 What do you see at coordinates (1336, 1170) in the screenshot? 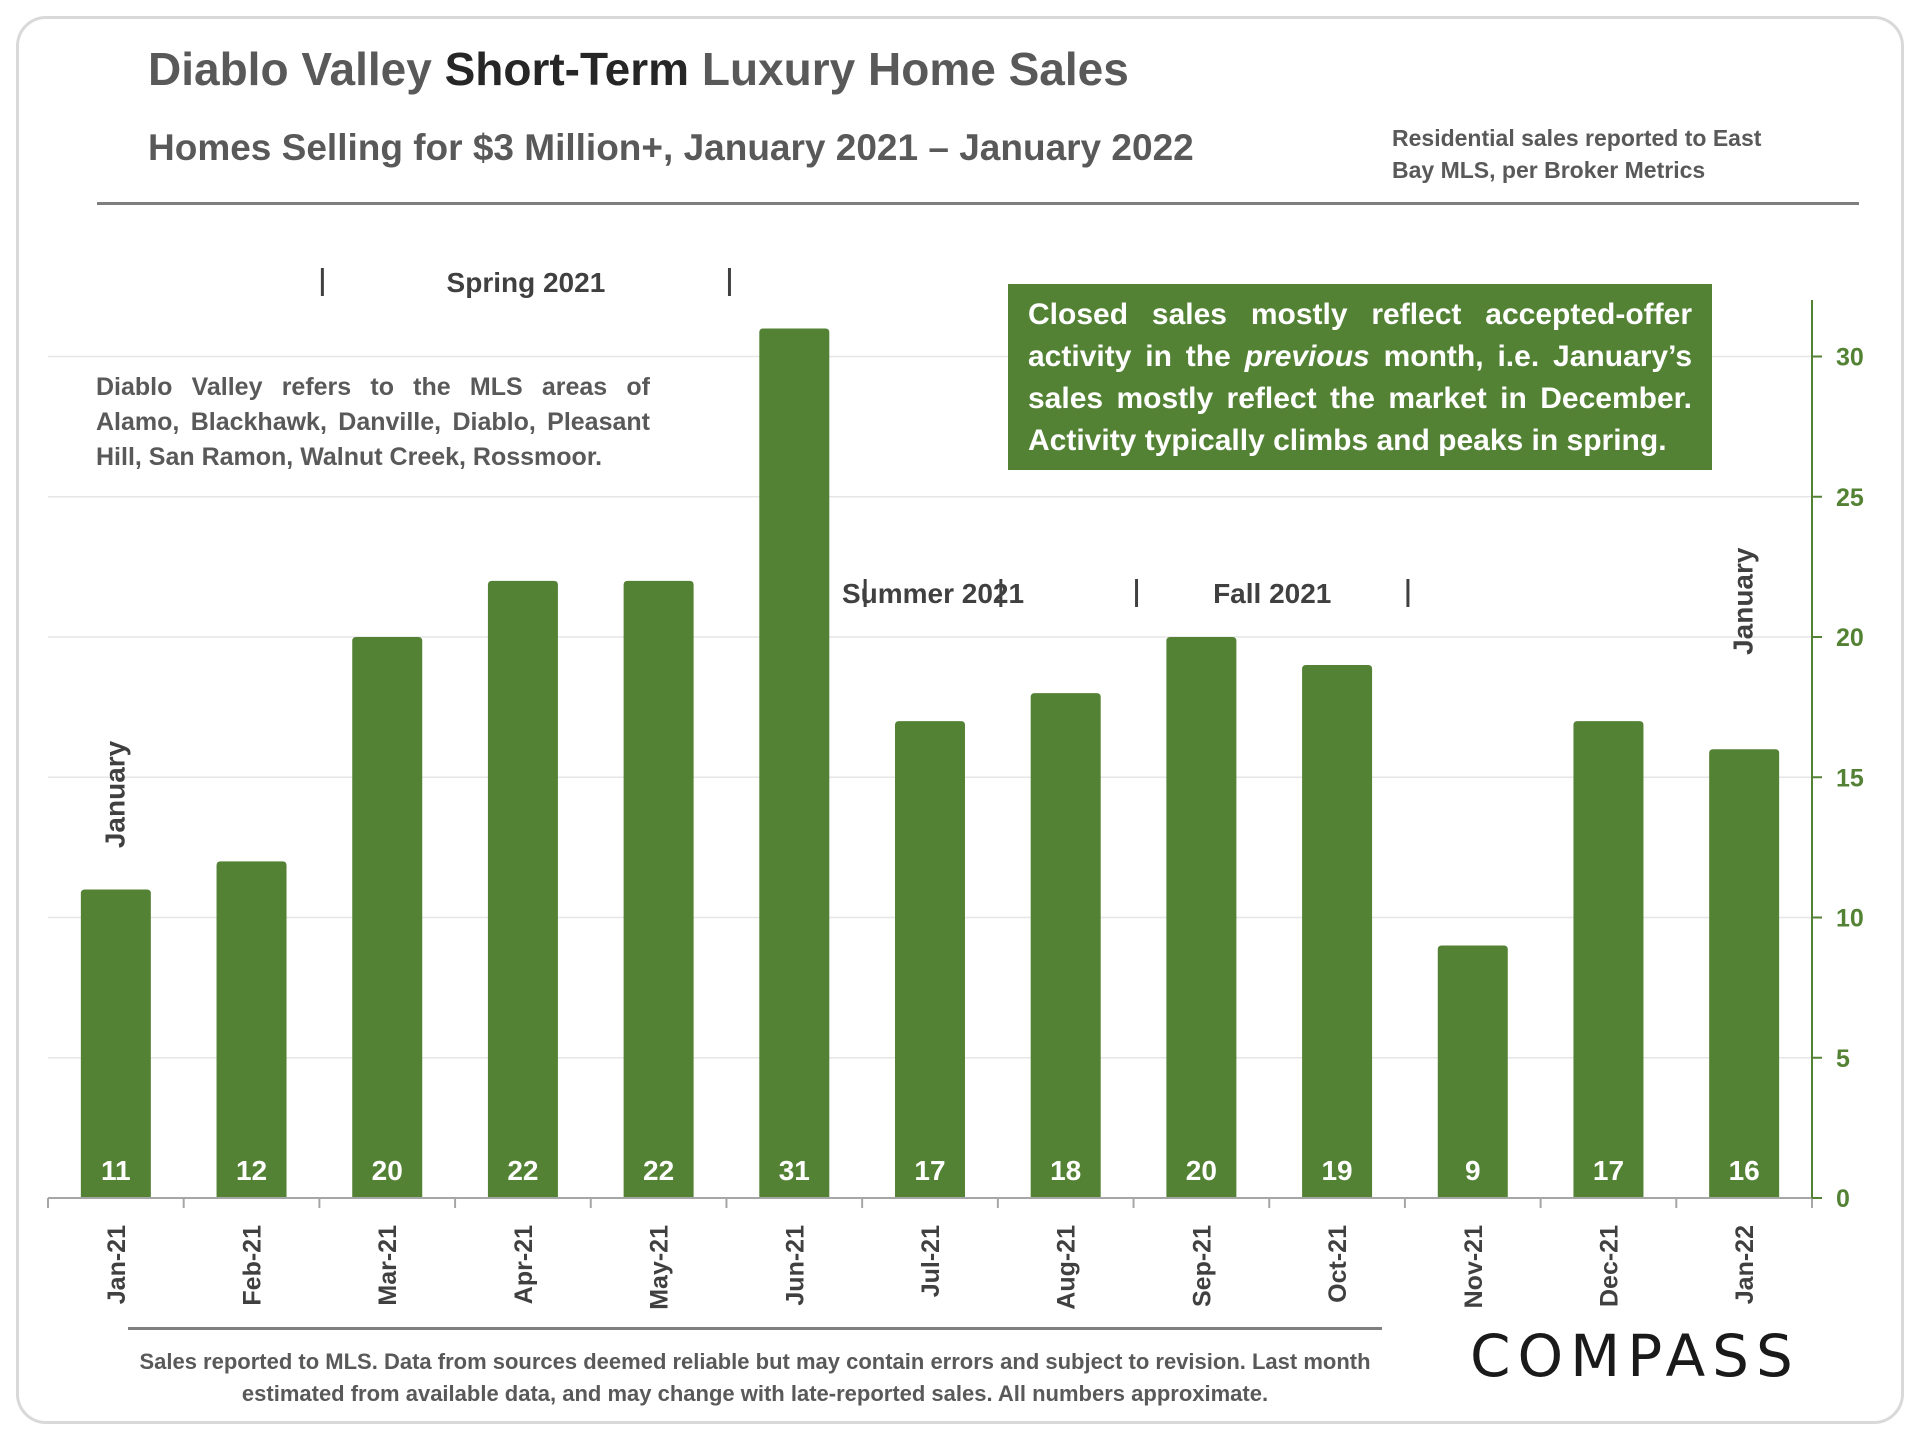
I see `bar-value-label: 19` at bounding box center [1336, 1170].